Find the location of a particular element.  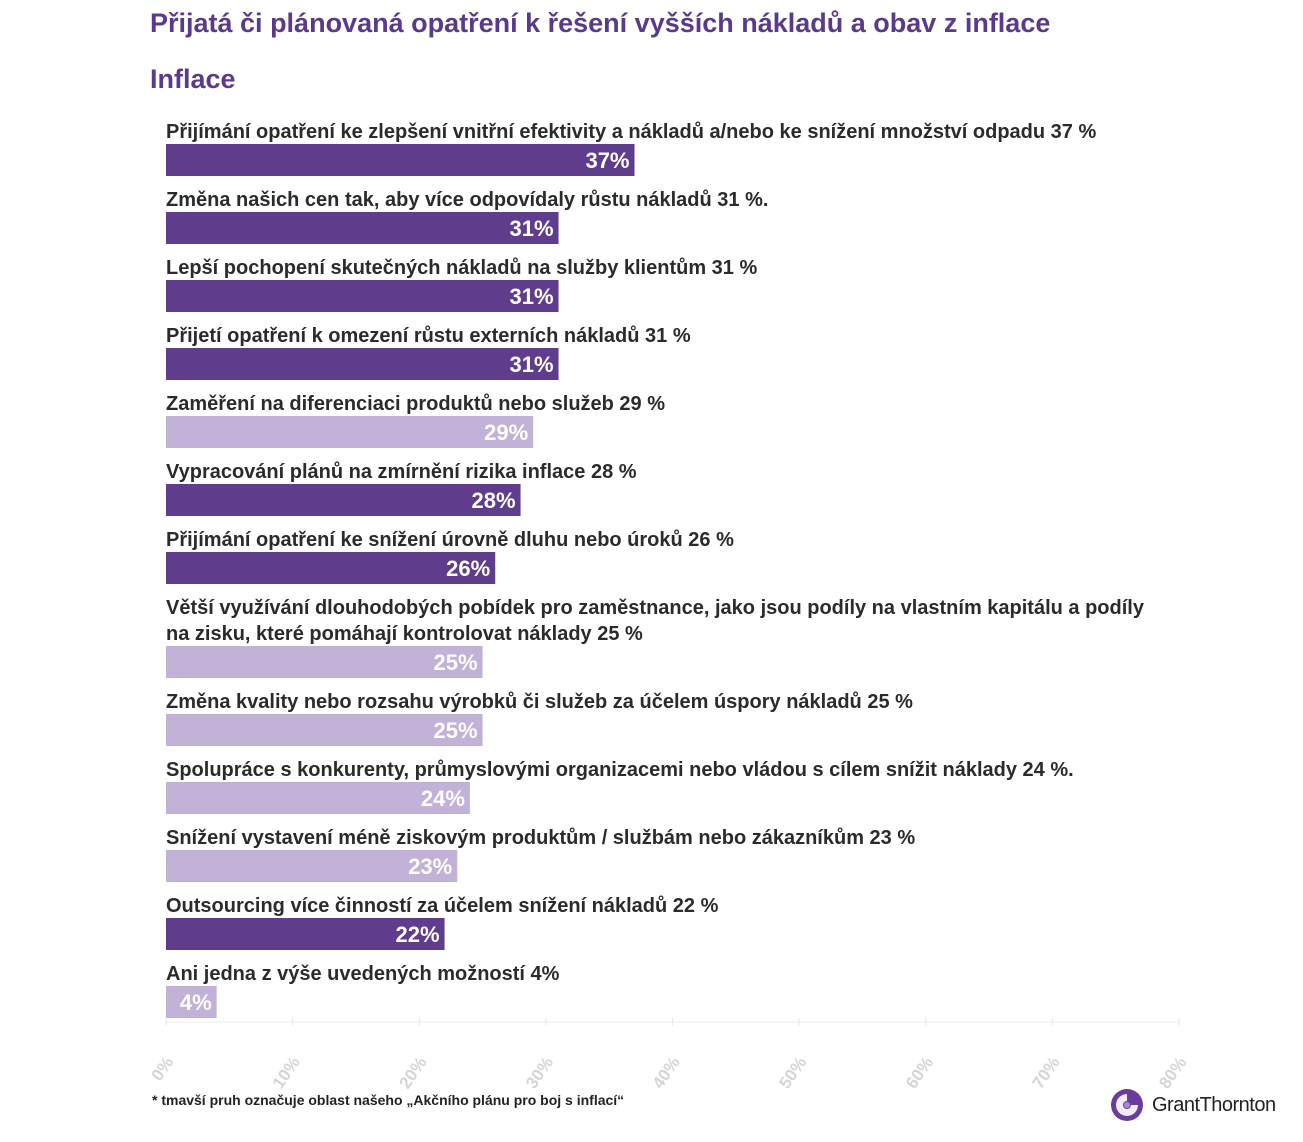

x-axis-tick-label: 80% is located at coordinates (1172, 1072).